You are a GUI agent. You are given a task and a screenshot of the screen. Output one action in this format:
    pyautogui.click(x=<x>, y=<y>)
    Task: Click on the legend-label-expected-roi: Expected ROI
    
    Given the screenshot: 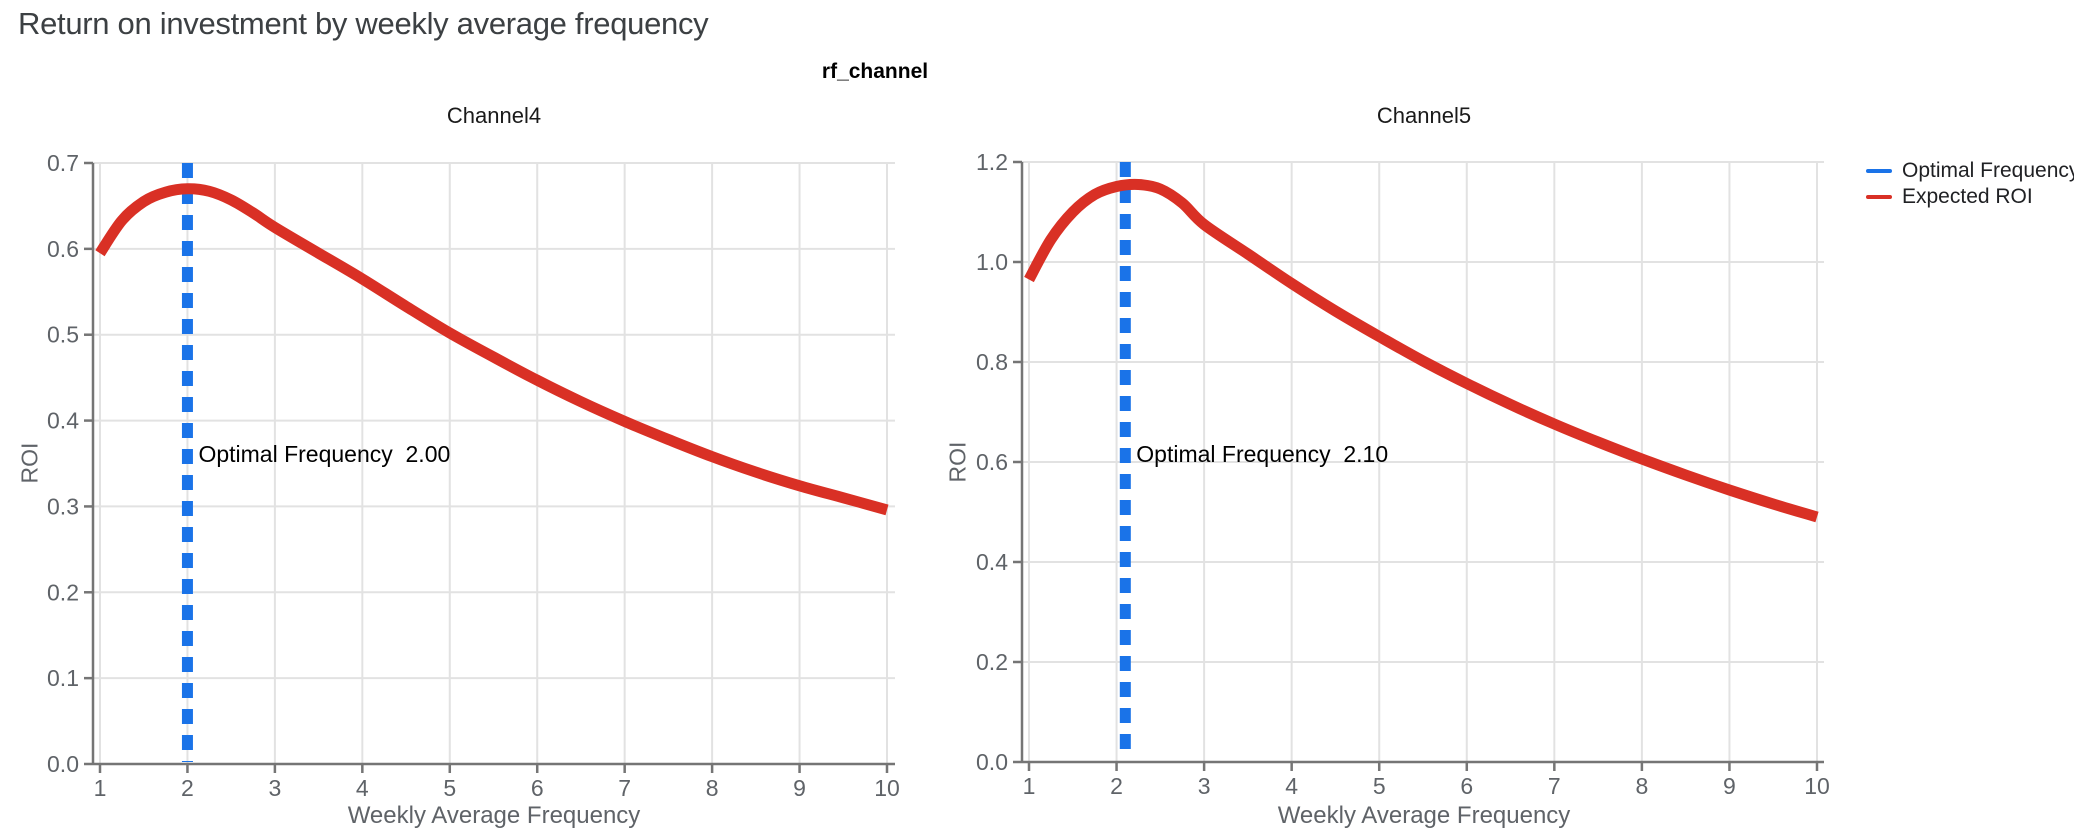 What is the action you would take?
    pyautogui.click(x=1967, y=196)
    